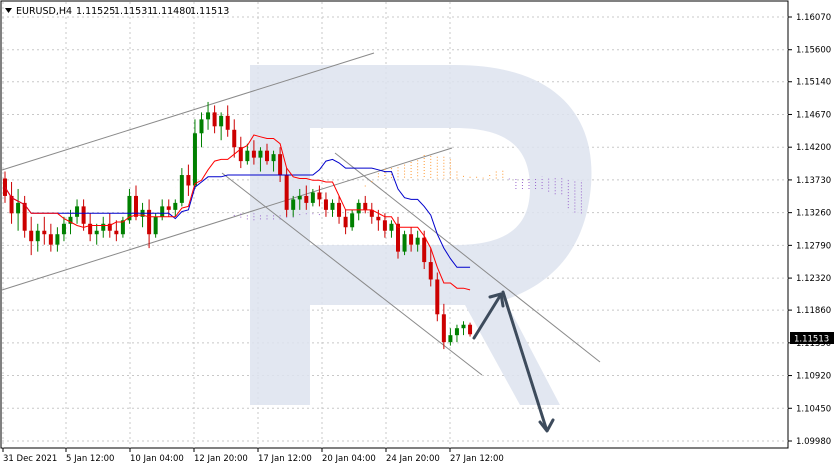  Describe the element at coordinates (95, 11) in the screenshot. I see `open-value: 1.11525` at that location.